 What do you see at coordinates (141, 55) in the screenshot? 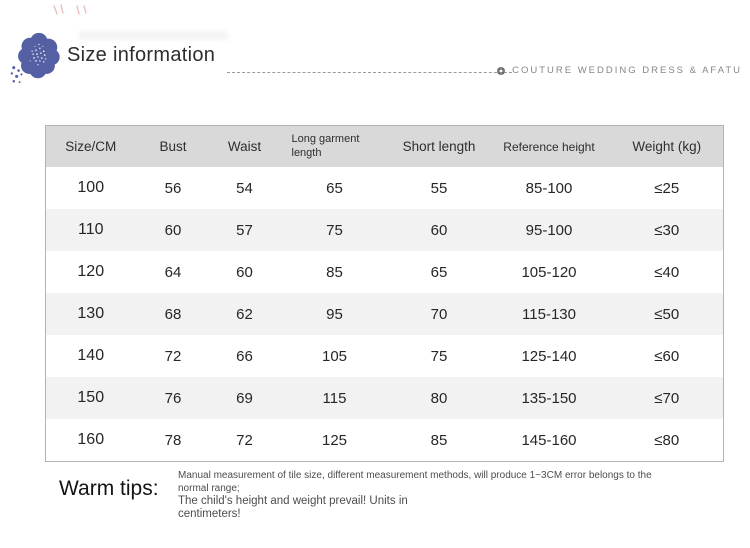
I see `page-title: Size information` at bounding box center [141, 55].